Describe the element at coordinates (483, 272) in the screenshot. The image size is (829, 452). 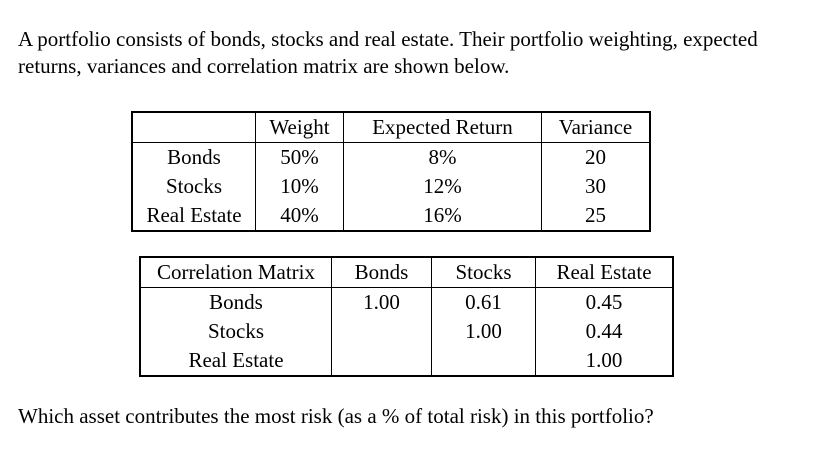
I see `stocks-column-header: Stocks` at that location.